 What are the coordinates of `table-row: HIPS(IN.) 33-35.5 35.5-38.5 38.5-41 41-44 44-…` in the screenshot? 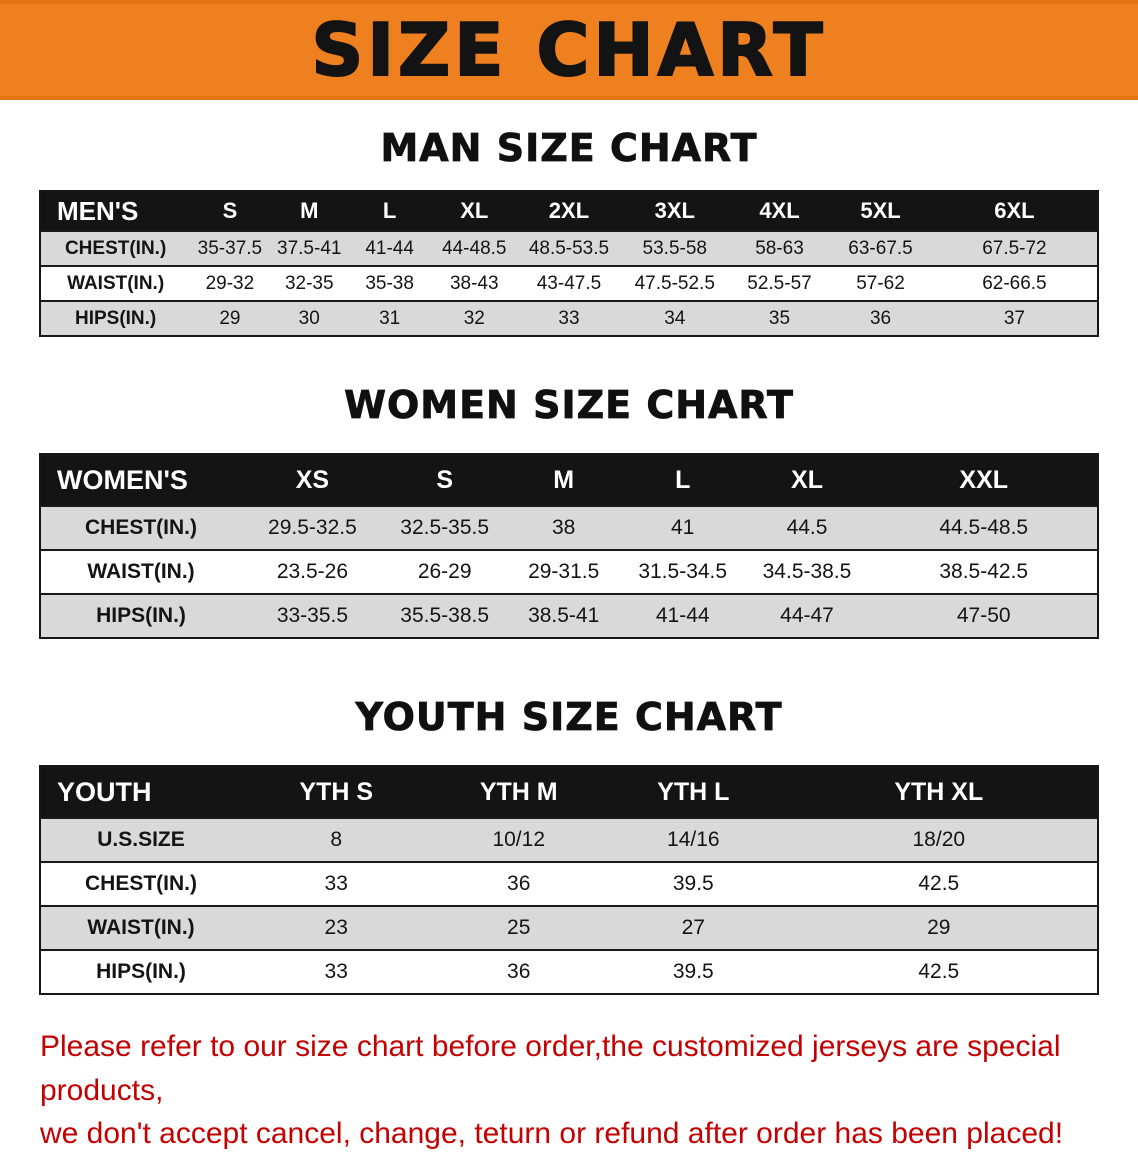 It's located at (569, 615).